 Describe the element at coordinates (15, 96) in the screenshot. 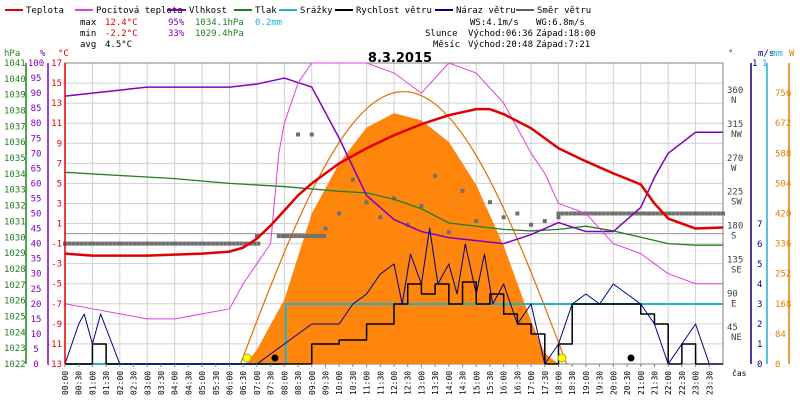

I see `hpa-tick-label: 1039` at that location.